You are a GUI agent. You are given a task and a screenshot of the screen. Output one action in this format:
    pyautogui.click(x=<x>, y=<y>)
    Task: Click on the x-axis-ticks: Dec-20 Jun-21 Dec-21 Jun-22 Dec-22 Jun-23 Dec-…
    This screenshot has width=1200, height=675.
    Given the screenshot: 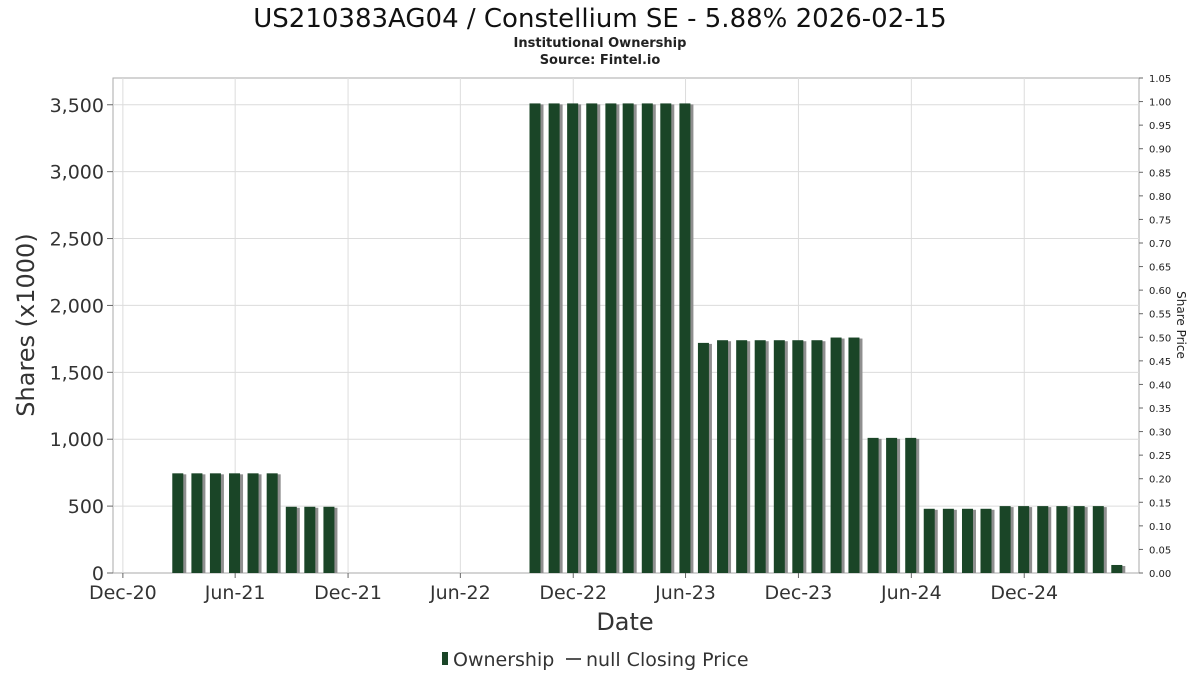 What is the action you would take?
    pyautogui.click(x=573, y=588)
    